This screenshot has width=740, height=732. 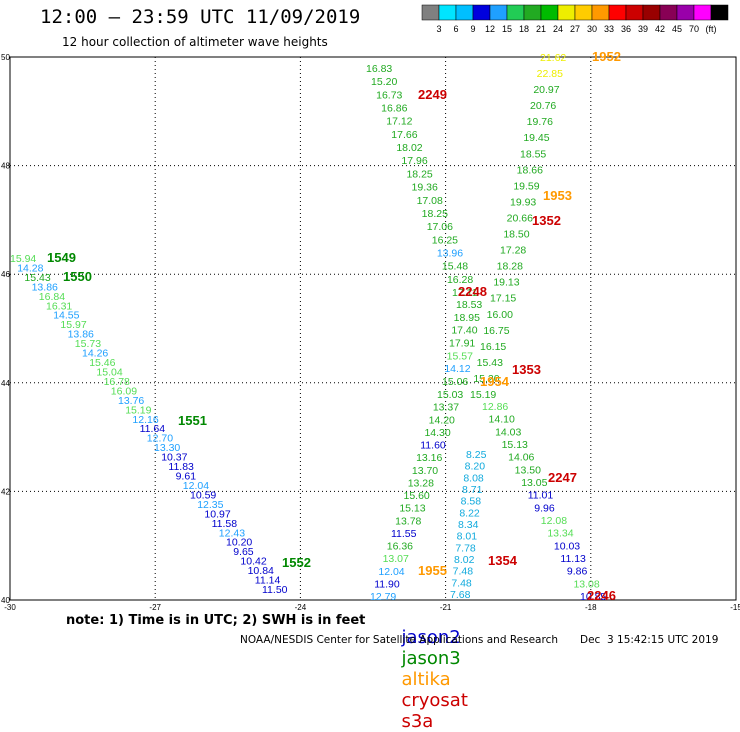 I want to click on track2-value: 18.02, so click(x=409, y=148).